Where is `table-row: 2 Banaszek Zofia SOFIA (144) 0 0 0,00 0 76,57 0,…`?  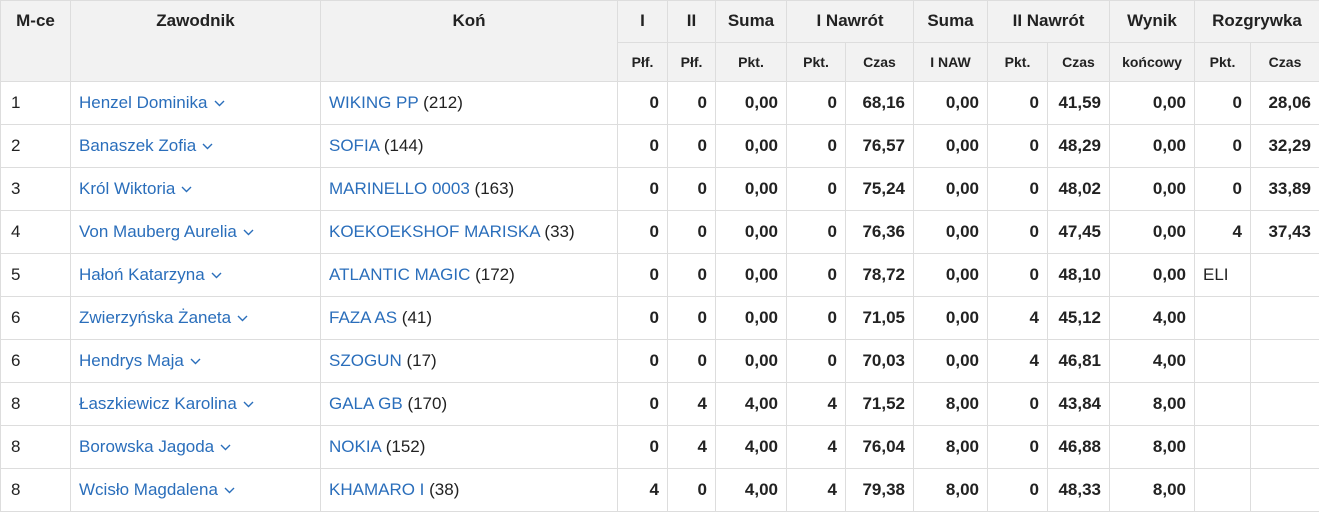 table-row: 2 Banaszek Zofia SOFIA (144) 0 0 0,00 0 76,57 0,… is located at coordinates (659, 146).